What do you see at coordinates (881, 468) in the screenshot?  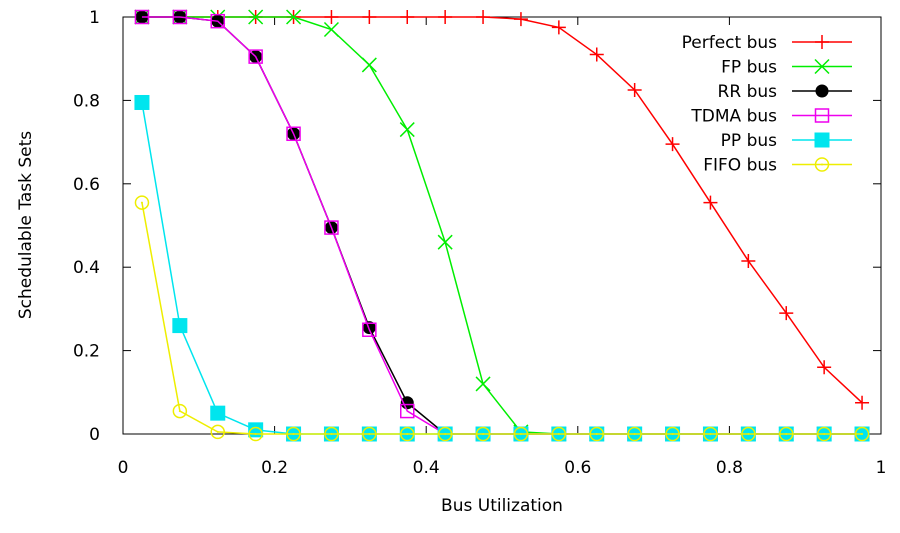 I see `x-tick-label: 1` at bounding box center [881, 468].